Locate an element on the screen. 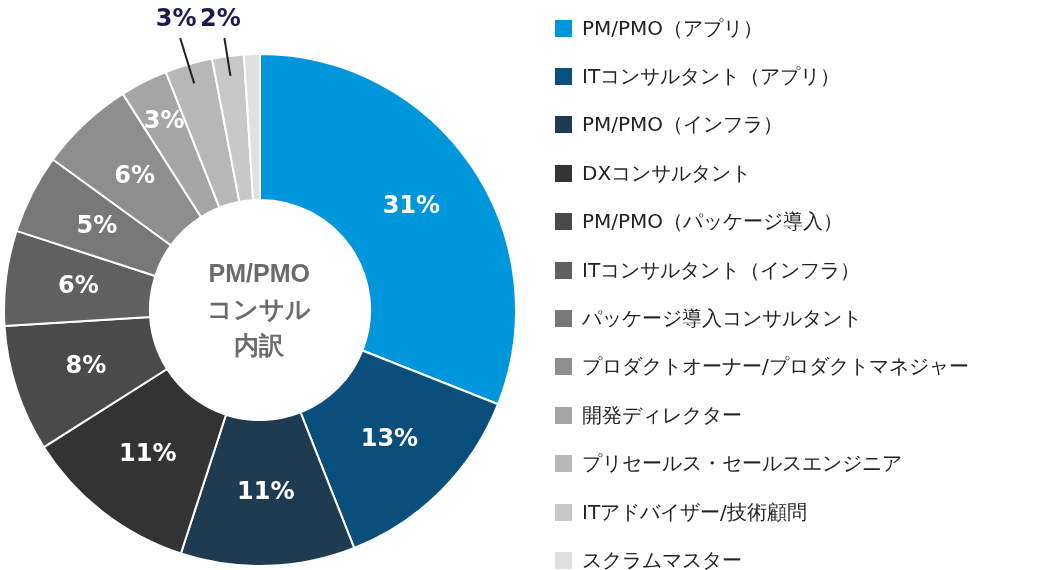 The image size is (1044, 570). legend-label: スクラムマスター is located at coordinates (662, 558).